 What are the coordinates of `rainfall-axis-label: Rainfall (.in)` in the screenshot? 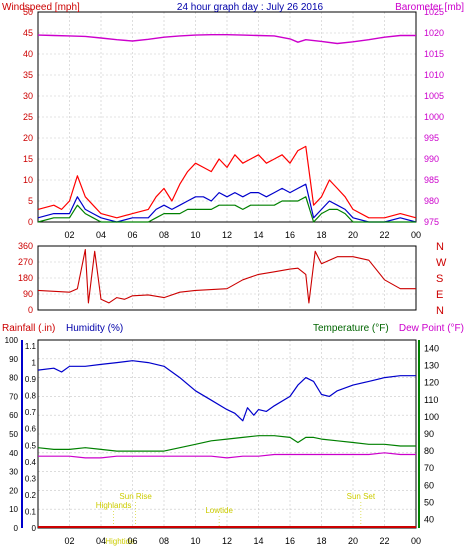 It's located at (28, 328).